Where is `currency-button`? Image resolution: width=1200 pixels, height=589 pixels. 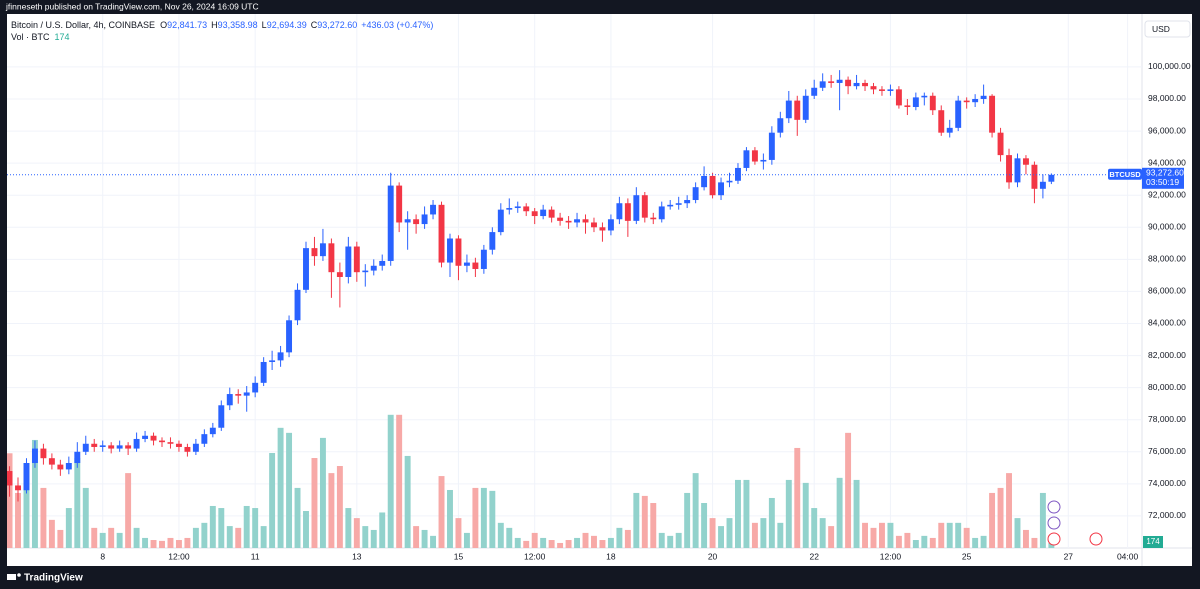
currency-button is located at coordinates (1167, 29).